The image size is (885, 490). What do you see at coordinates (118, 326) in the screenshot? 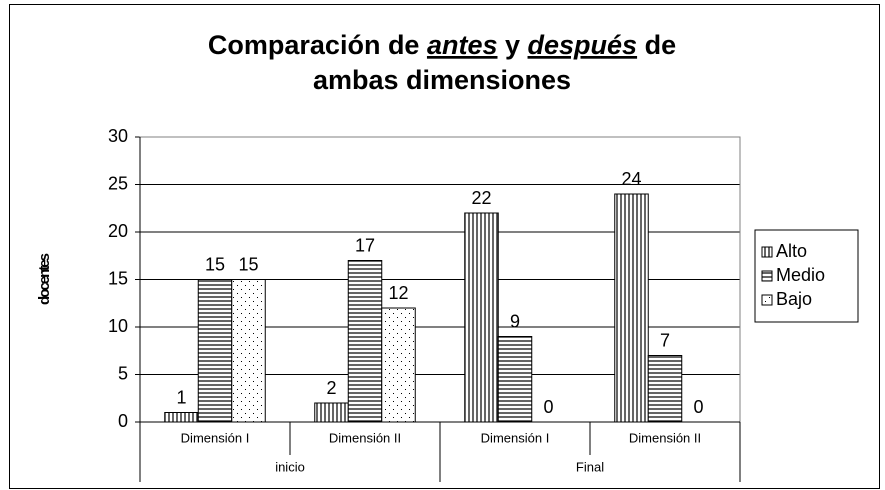
I see `y-tick-label: 10` at bounding box center [118, 326].